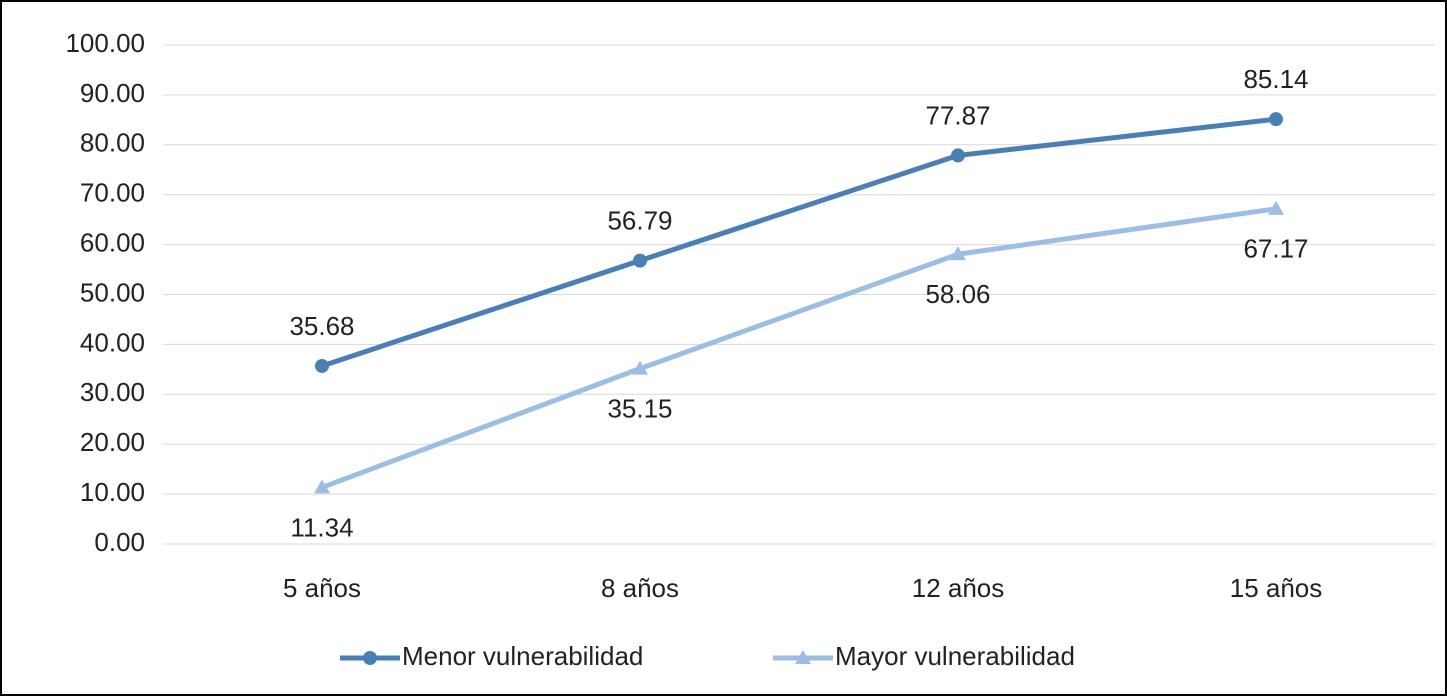  I want to click on y-tick-label: 30.00, so click(112, 392).